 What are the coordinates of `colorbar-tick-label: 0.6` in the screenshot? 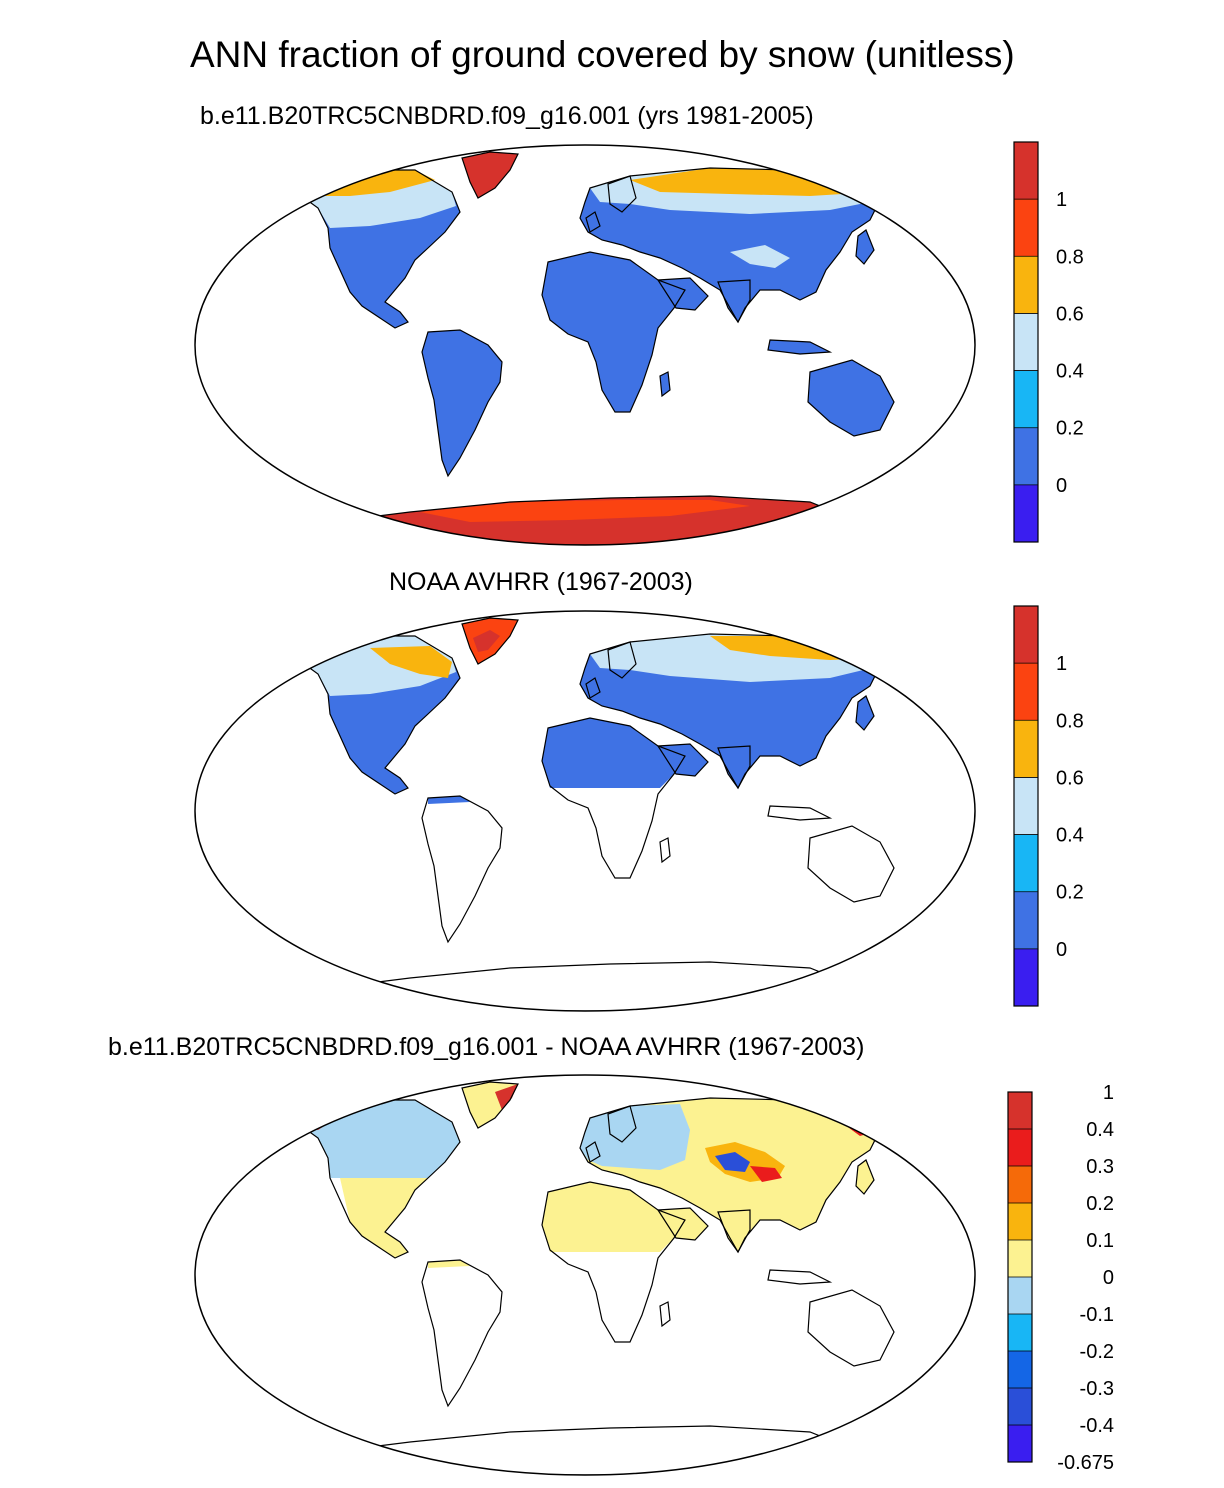 It's located at (1070, 778).